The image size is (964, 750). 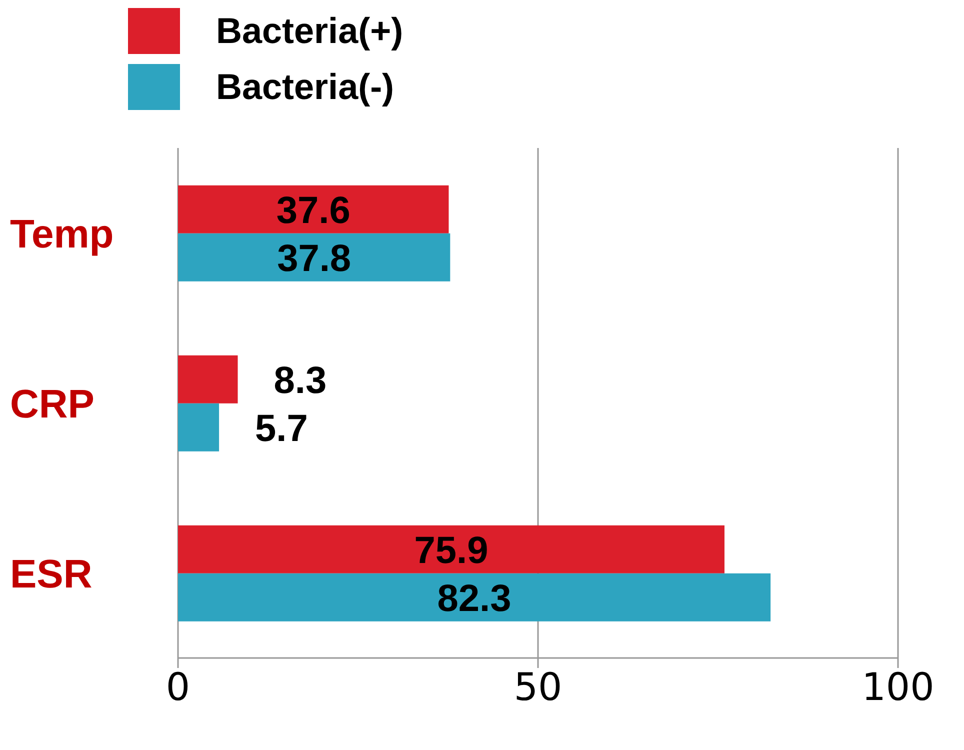 I want to click on y-tick-label: ESR, so click(x=51, y=574).